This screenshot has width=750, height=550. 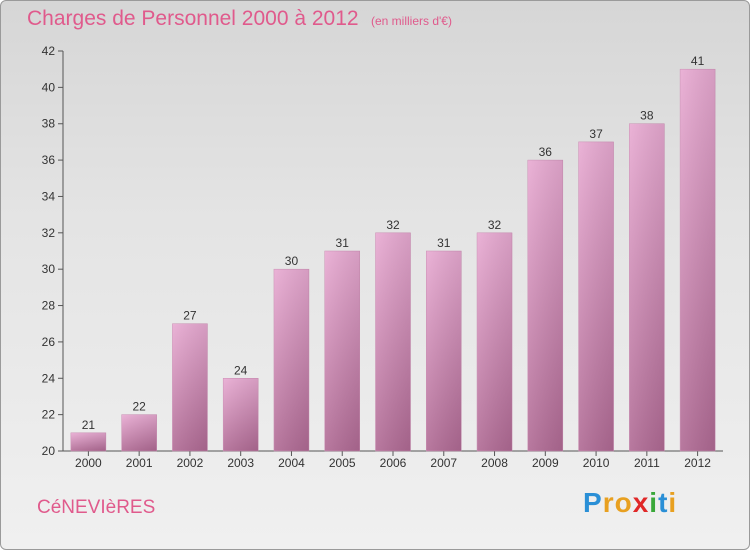 What do you see at coordinates (623, 502) in the screenshot?
I see `brand-letter: o` at bounding box center [623, 502].